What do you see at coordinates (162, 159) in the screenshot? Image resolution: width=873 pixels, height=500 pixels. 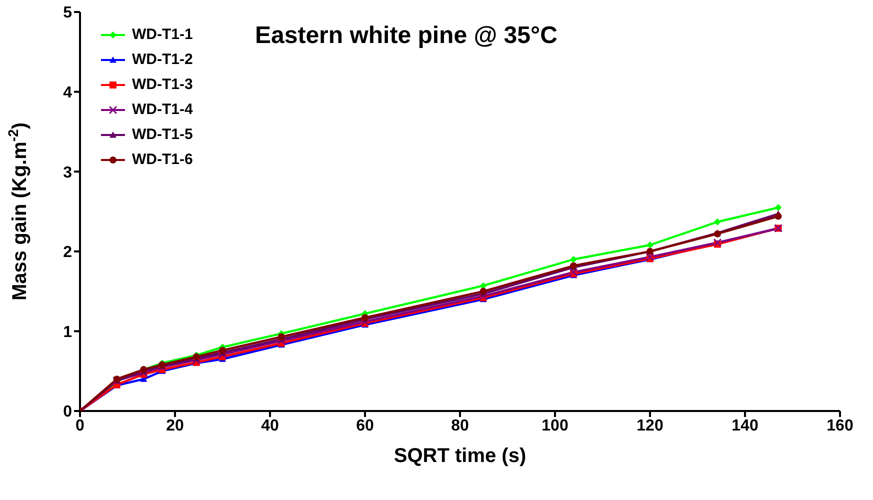 I see `legend-label: WD-T1-6` at bounding box center [162, 159].